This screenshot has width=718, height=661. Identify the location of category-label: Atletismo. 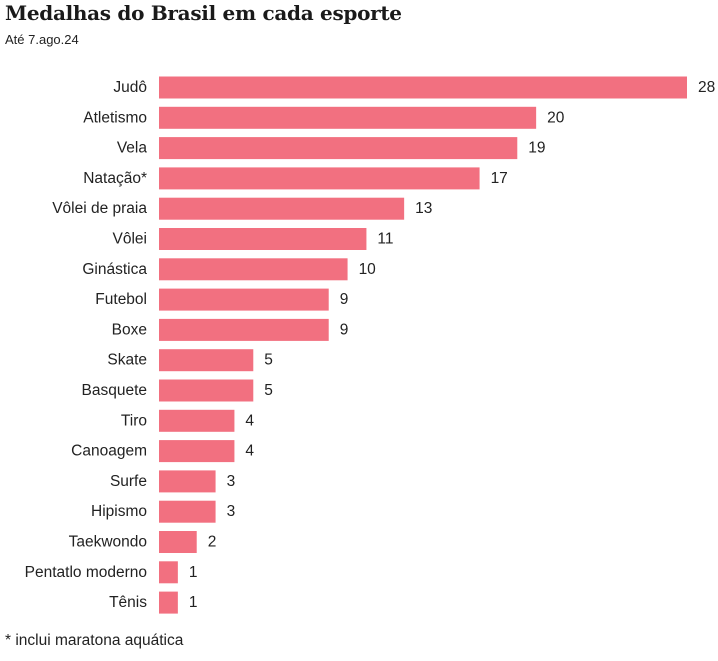
(115, 117).